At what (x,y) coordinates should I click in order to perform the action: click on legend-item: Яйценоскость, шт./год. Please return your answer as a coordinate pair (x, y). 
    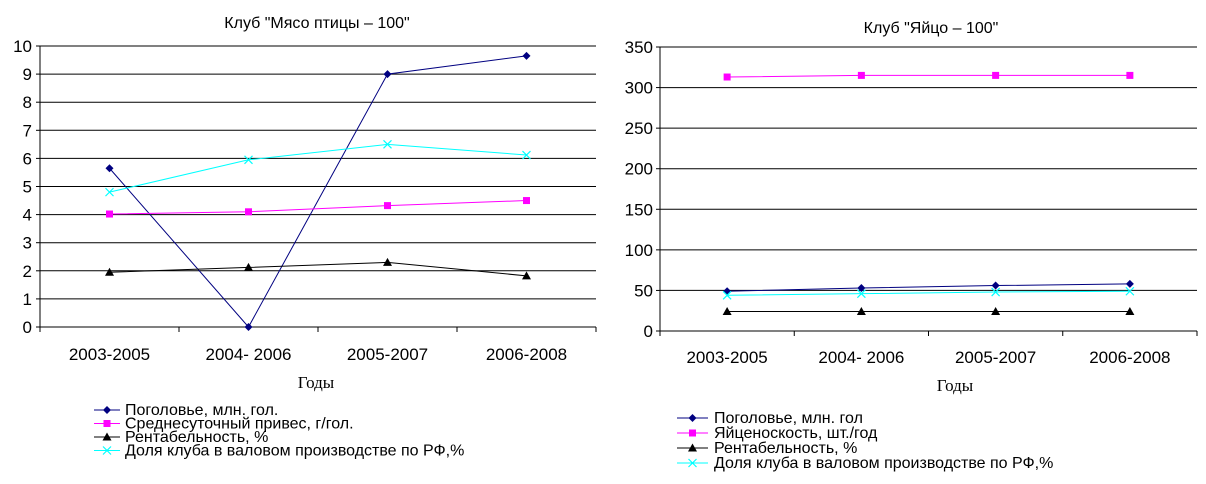
    Looking at the image, I should click on (777, 433).